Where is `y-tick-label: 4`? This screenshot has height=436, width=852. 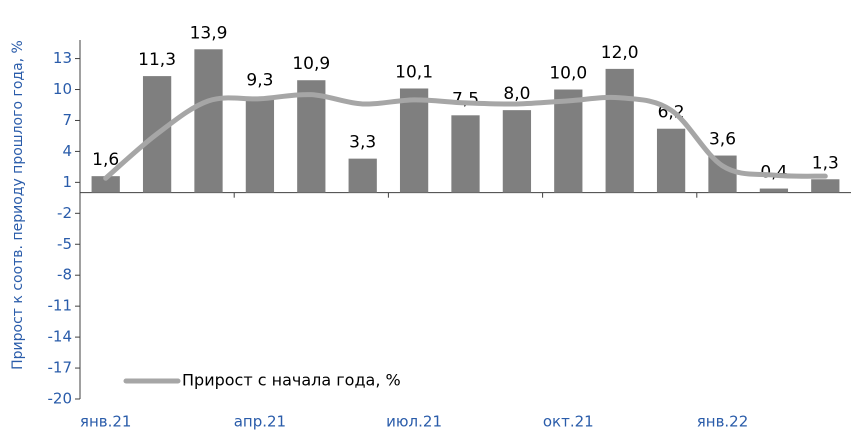 y-tick-label: 4 is located at coordinates (67, 151).